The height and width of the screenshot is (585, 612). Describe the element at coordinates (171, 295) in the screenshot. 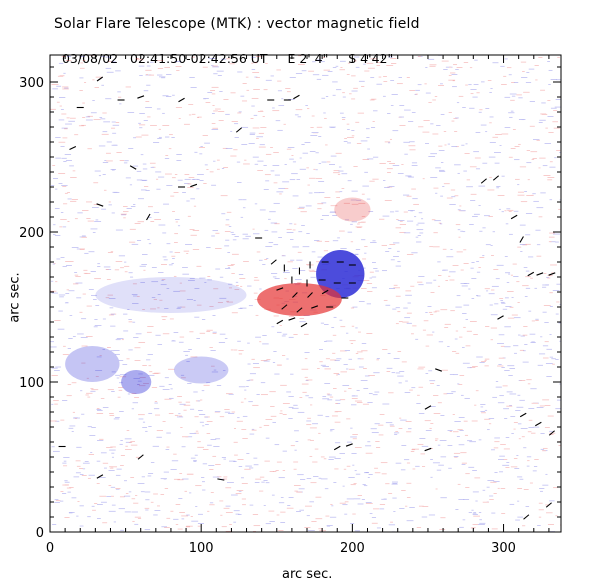

I see `negative-plage-band` at that location.